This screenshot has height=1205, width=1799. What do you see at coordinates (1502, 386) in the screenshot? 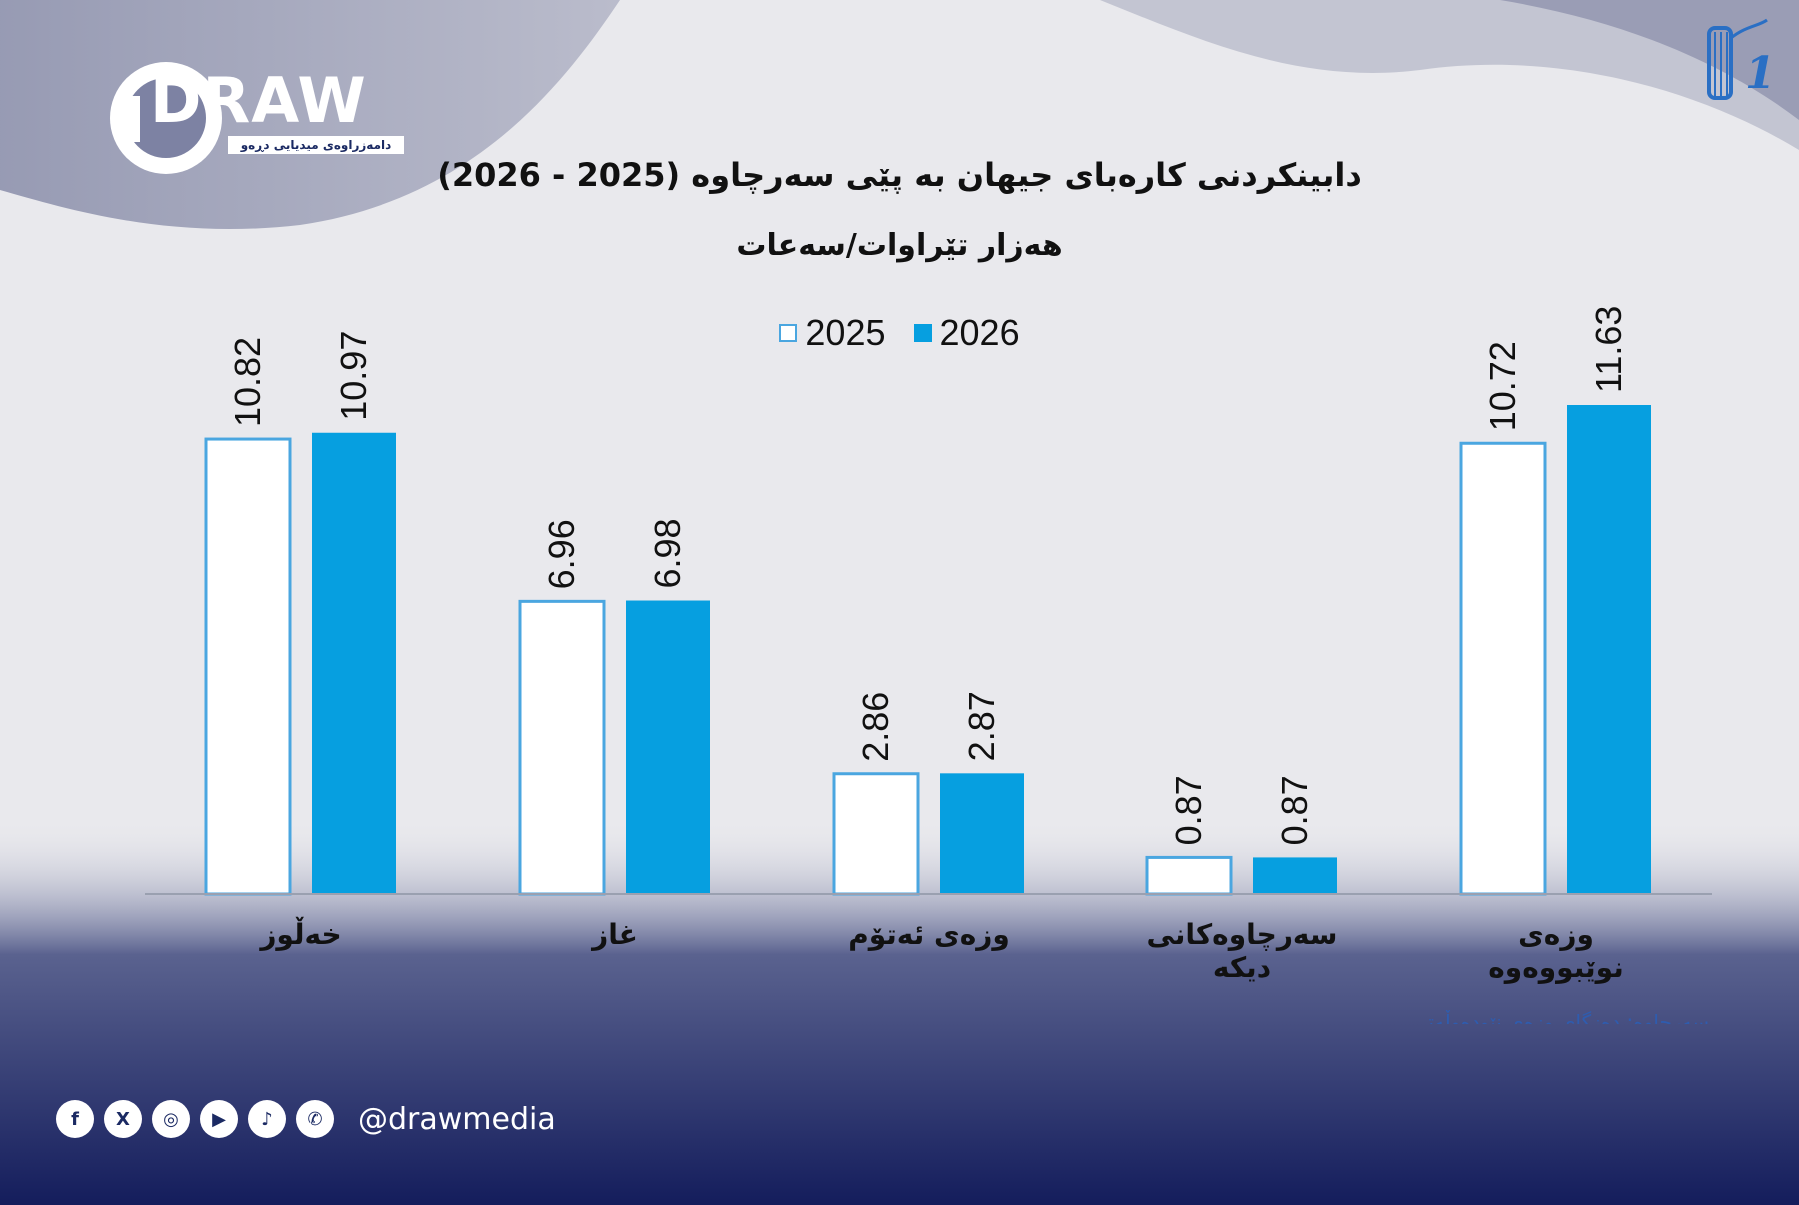
I see `value-label-2025-4: 10.72` at bounding box center [1502, 386].